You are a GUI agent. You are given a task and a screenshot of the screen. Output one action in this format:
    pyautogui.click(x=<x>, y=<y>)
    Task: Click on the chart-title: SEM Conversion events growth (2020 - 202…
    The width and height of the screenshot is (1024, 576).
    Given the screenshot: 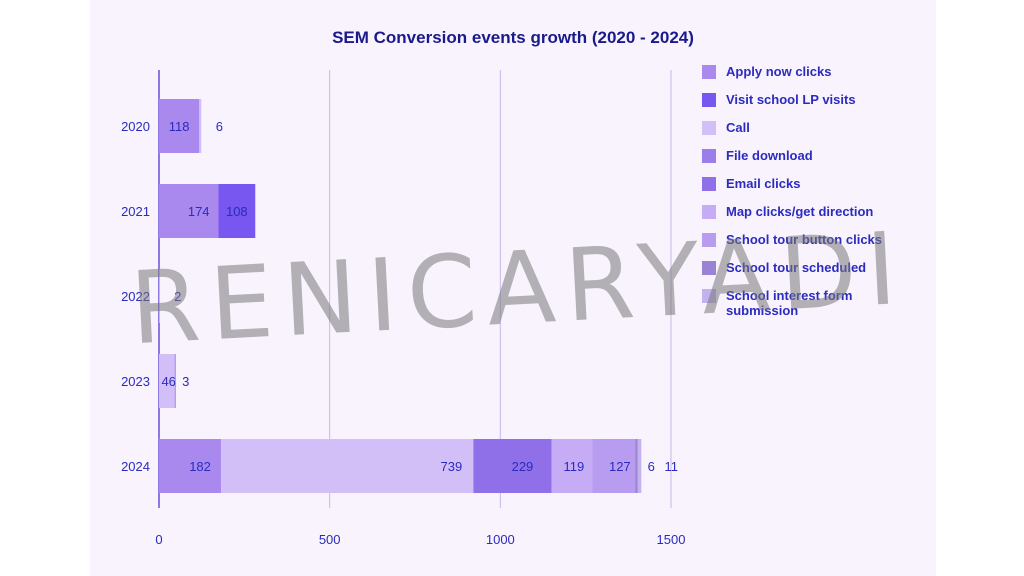 What is the action you would take?
    pyautogui.click(x=513, y=37)
    